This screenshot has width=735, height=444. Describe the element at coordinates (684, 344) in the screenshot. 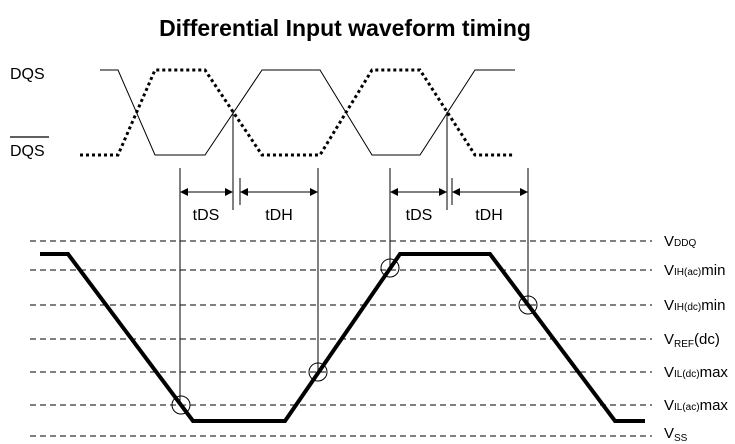

I see `level-sub: REF` at that location.